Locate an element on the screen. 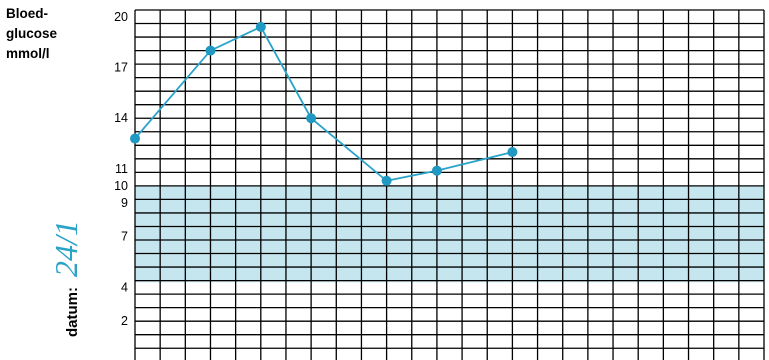 Image resolution: width=769 pixels, height=360 pixels. y-tick-label: 10 is located at coordinates (121, 186).